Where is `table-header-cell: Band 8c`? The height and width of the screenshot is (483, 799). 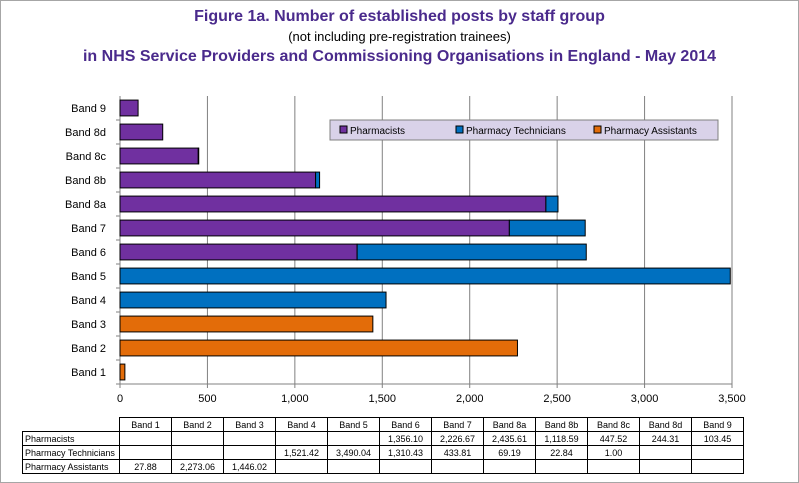
table-header-cell: Band 8c is located at coordinates (613, 424).